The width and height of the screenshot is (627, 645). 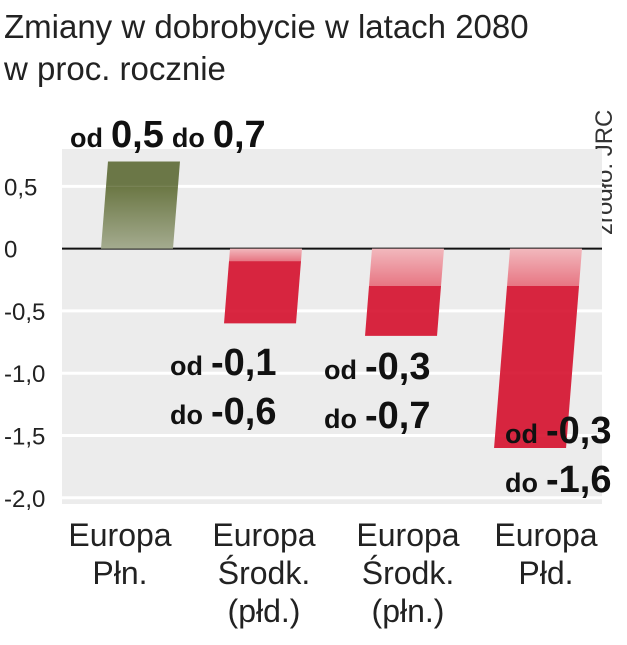 What do you see at coordinates (243, 412) in the screenshot?
I see `value-label: -0,6` at bounding box center [243, 412].